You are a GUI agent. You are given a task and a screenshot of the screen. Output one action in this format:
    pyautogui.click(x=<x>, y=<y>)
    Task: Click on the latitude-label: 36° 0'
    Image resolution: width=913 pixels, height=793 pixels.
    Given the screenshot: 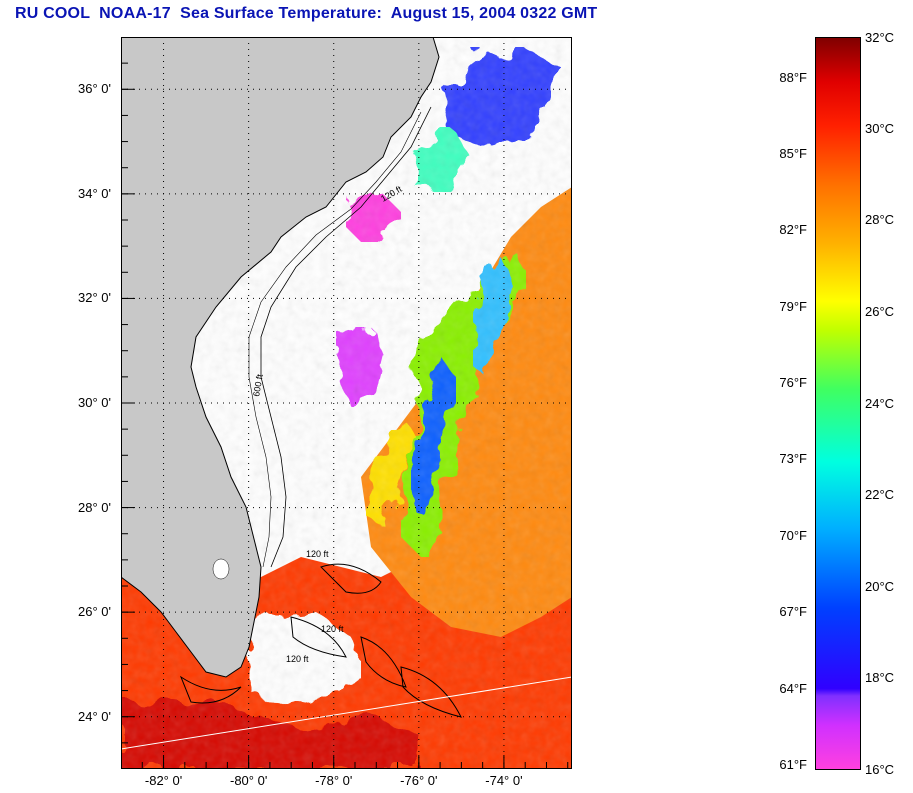 What is the action you would take?
    pyautogui.click(x=94, y=89)
    